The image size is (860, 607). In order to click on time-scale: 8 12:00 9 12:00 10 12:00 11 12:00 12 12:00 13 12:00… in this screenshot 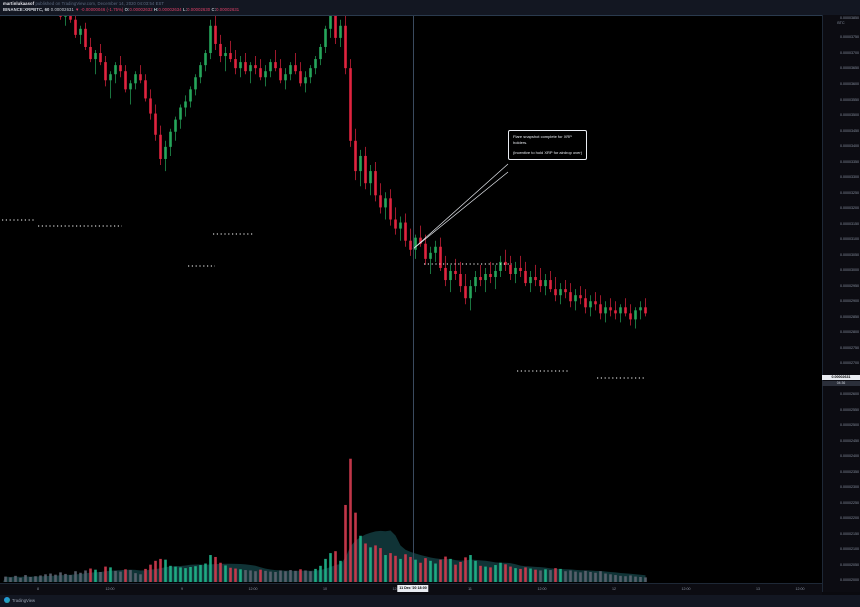, I will do `click(411, 589)`.